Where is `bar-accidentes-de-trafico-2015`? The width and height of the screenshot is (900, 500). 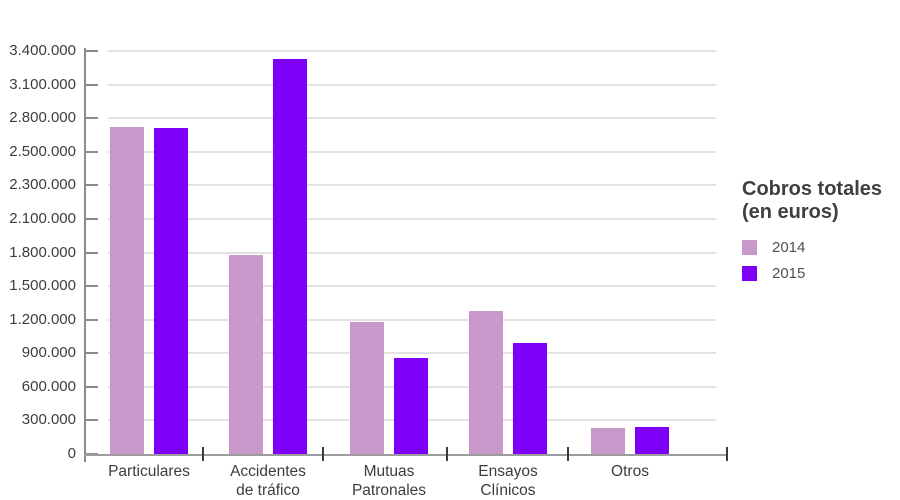
bar-accidentes-de-trafico-2015 is located at coordinates (290, 256).